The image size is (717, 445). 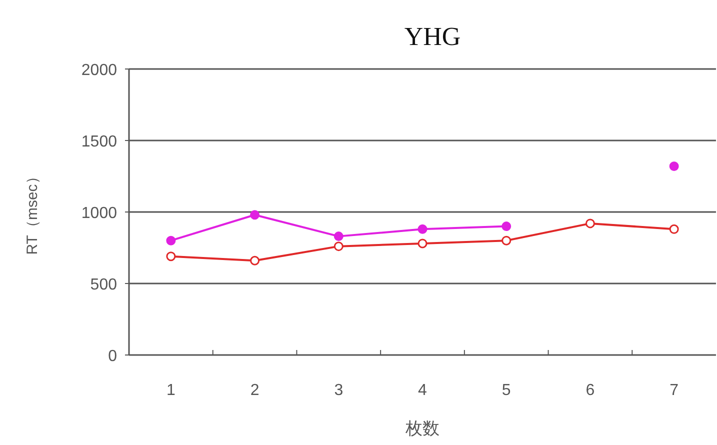 What do you see at coordinates (171, 390) in the screenshot?
I see `x-tick-label: 1` at bounding box center [171, 390].